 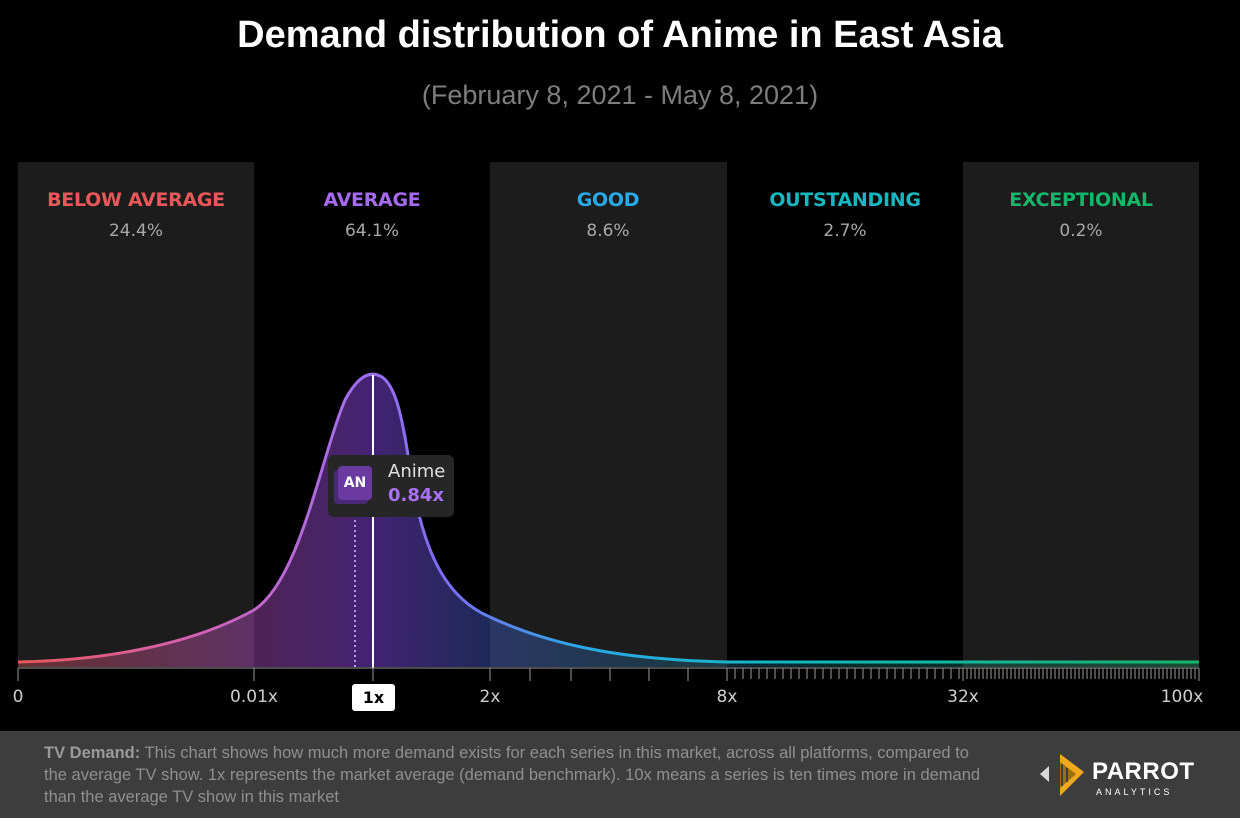 What do you see at coordinates (1072, 775) in the screenshot?
I see `parrot-logo-mark-icon` at bounding box center [1072, 775].